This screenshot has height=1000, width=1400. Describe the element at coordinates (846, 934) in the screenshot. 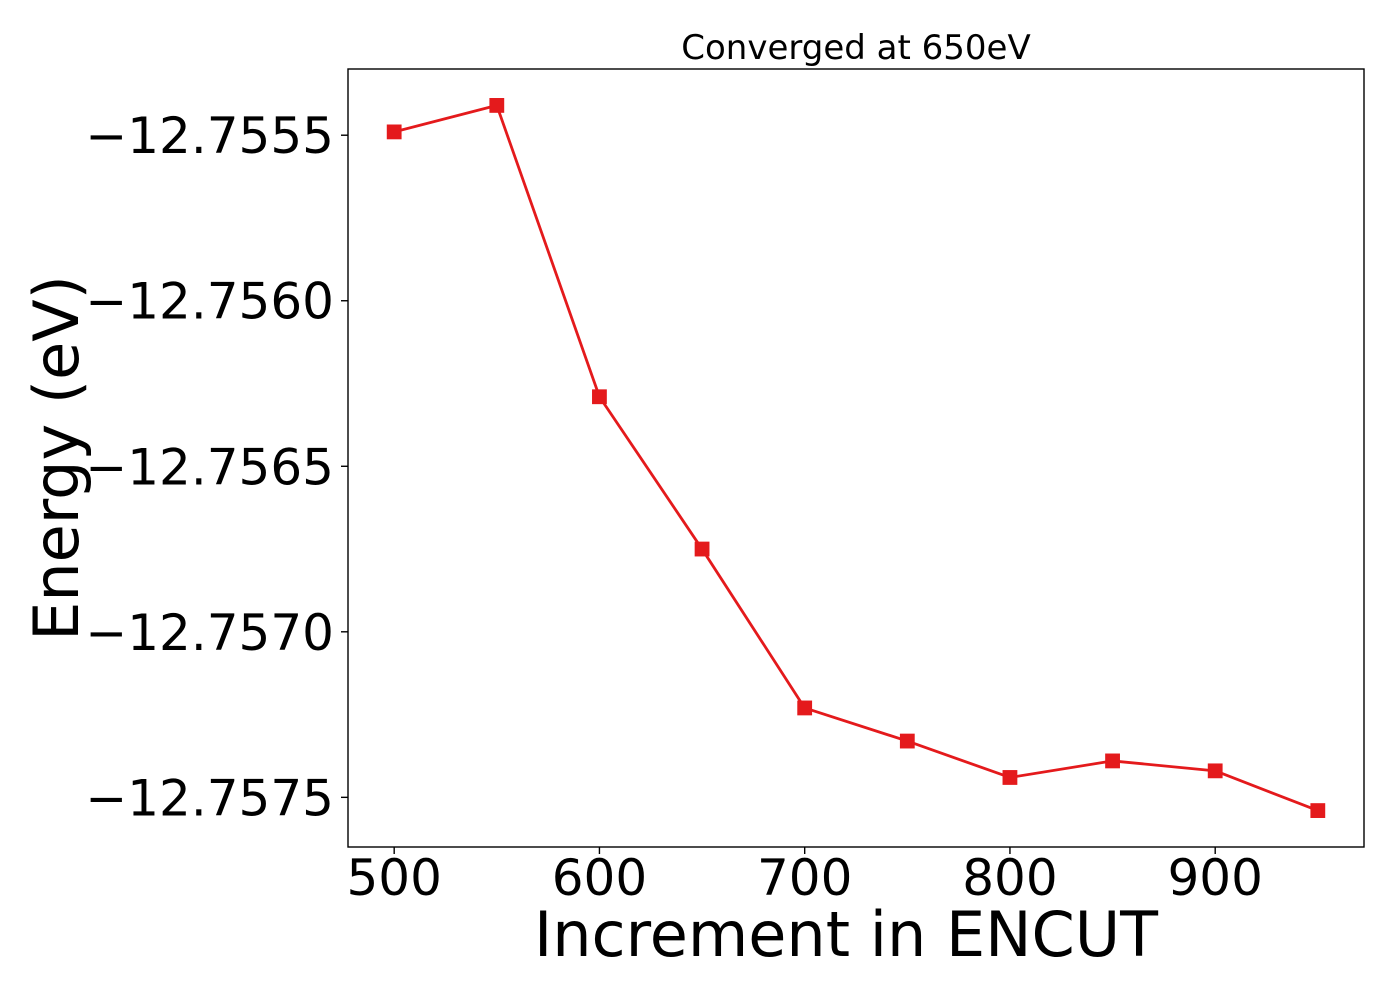

I see `x-axis-label: Increment in ENCUT` at that location.